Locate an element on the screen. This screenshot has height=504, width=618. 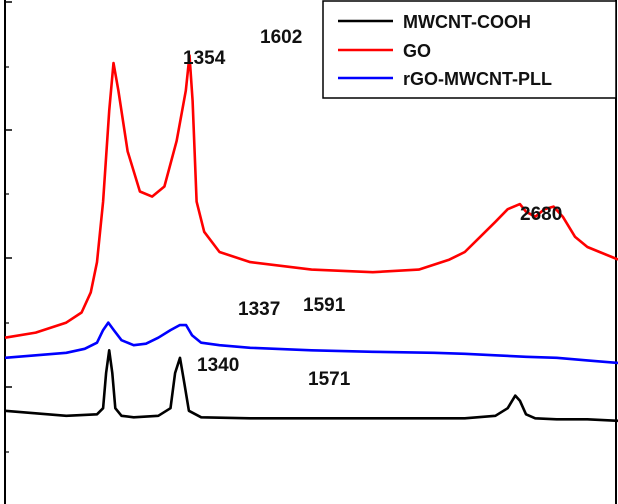
peak-label-1337: 1337 is located at coordinates (259, 309).